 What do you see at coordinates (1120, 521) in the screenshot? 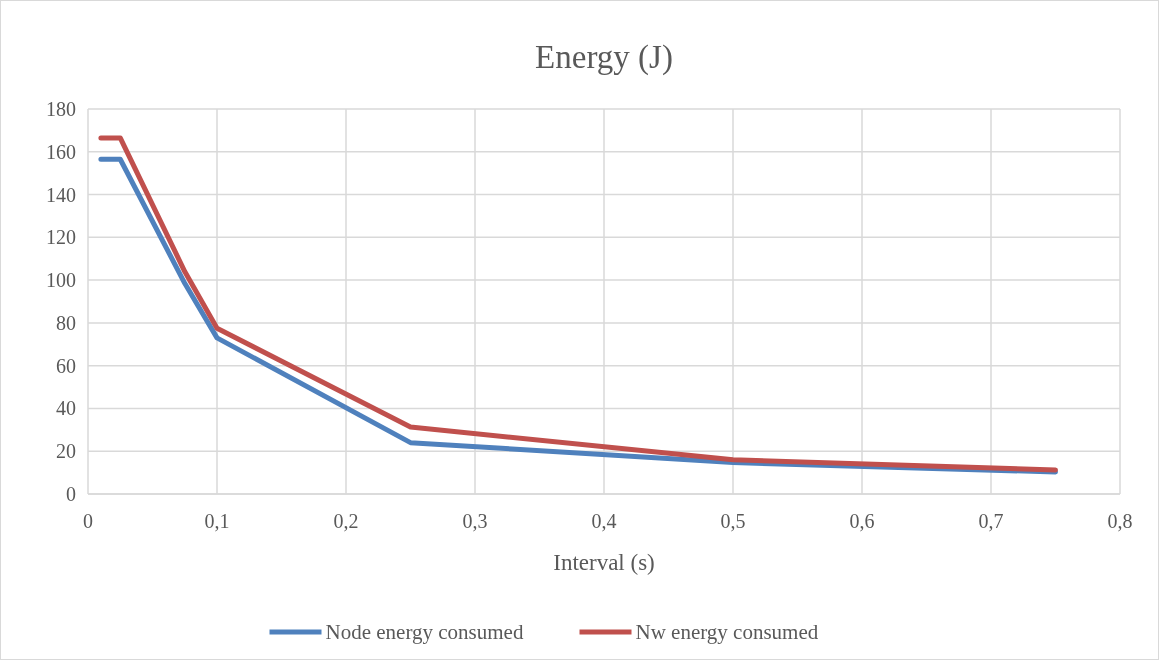
I see `x-tick-label: 0,8` at bounding box center [1120, 521].